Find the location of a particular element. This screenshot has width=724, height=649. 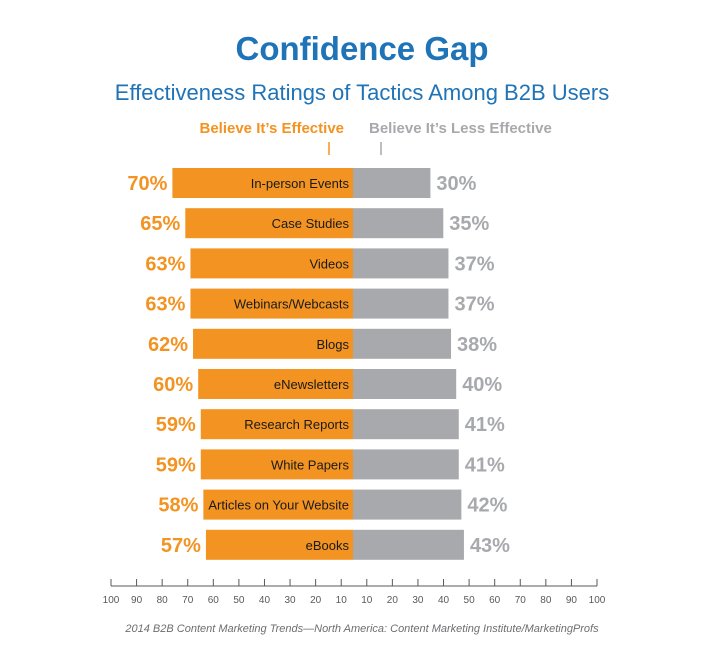

value-label-less-effective: 30% is located at coordinates (456, 184).